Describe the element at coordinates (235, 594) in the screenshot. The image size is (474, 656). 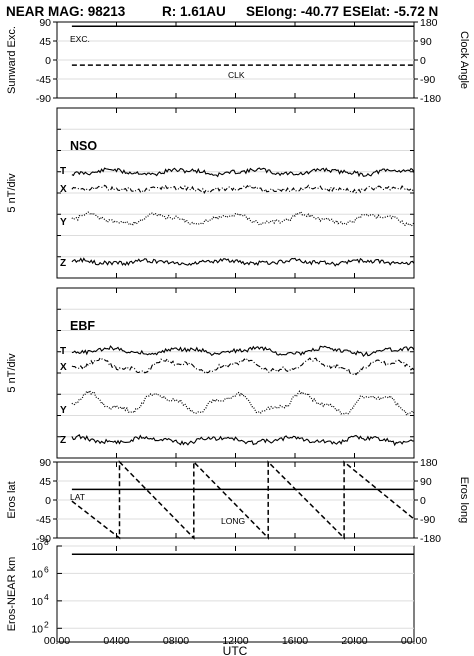
I see `panel-eros-distance-frame` at that location.